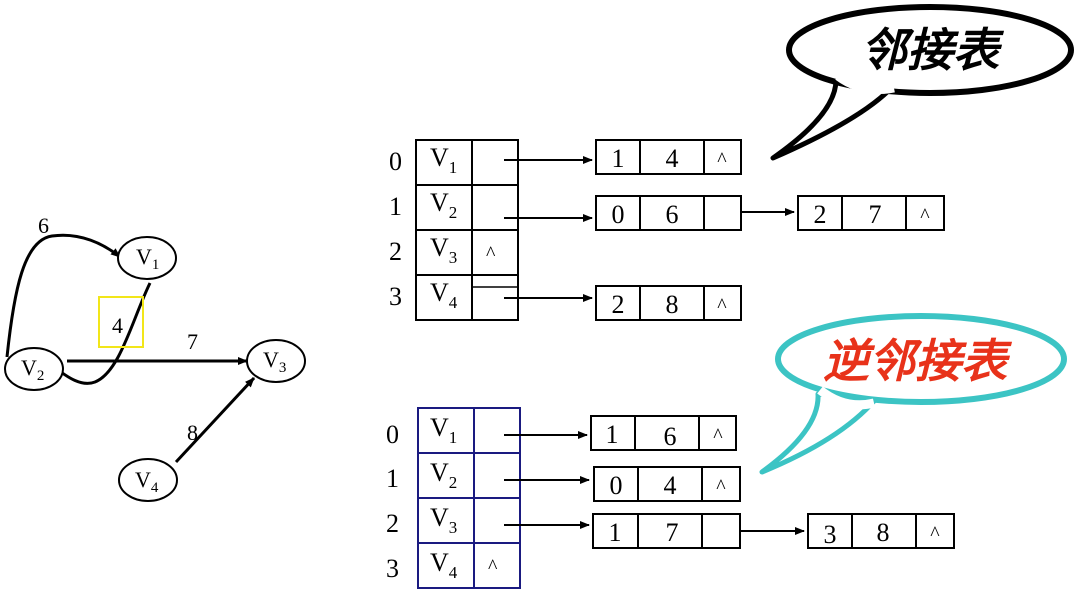  I want to click on highlight-box, so click(121, 322).